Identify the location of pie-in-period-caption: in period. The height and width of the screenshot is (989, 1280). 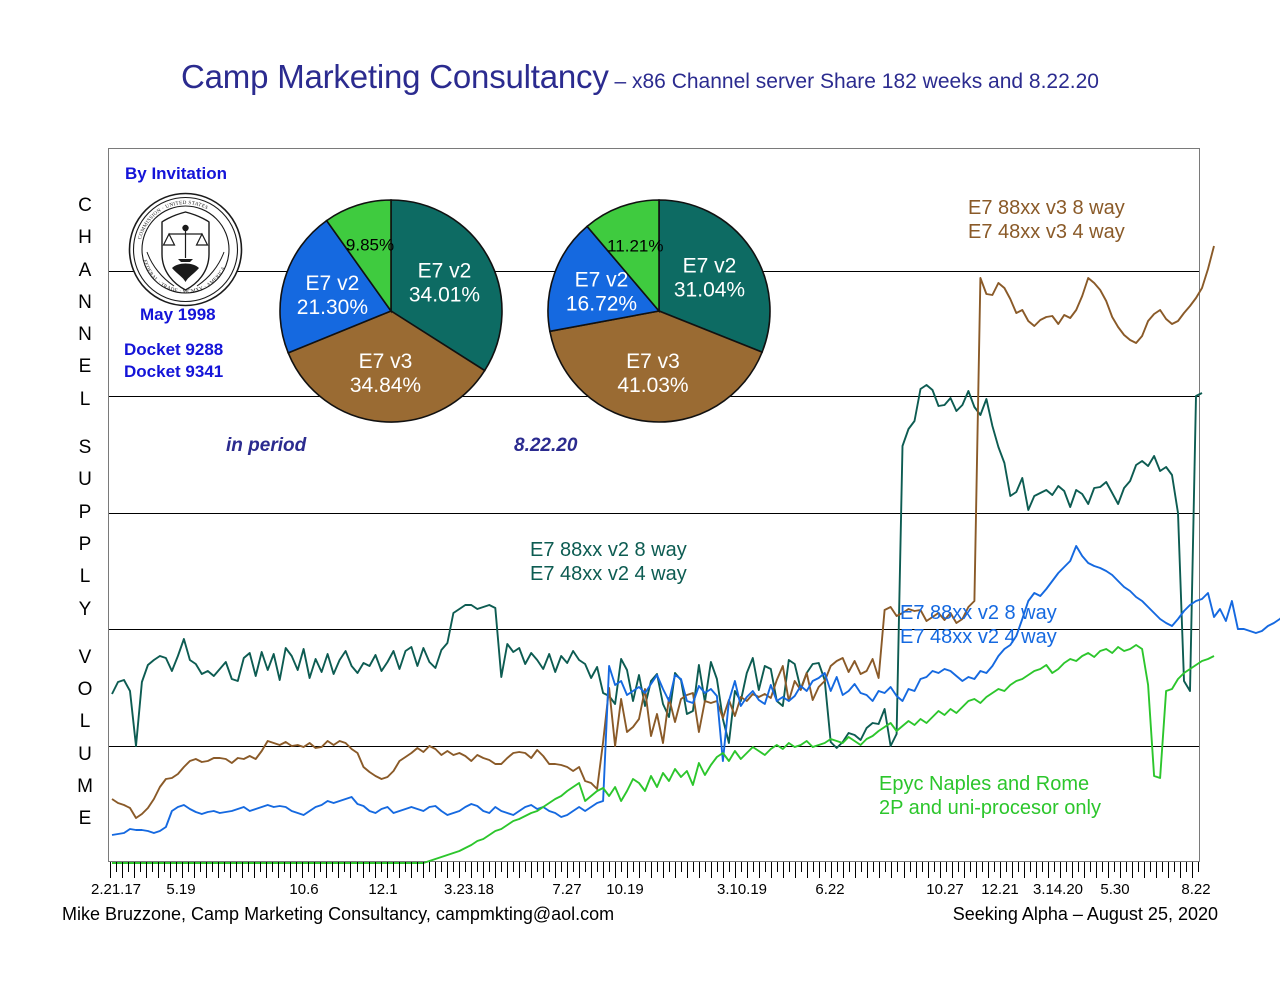
(266, 445).